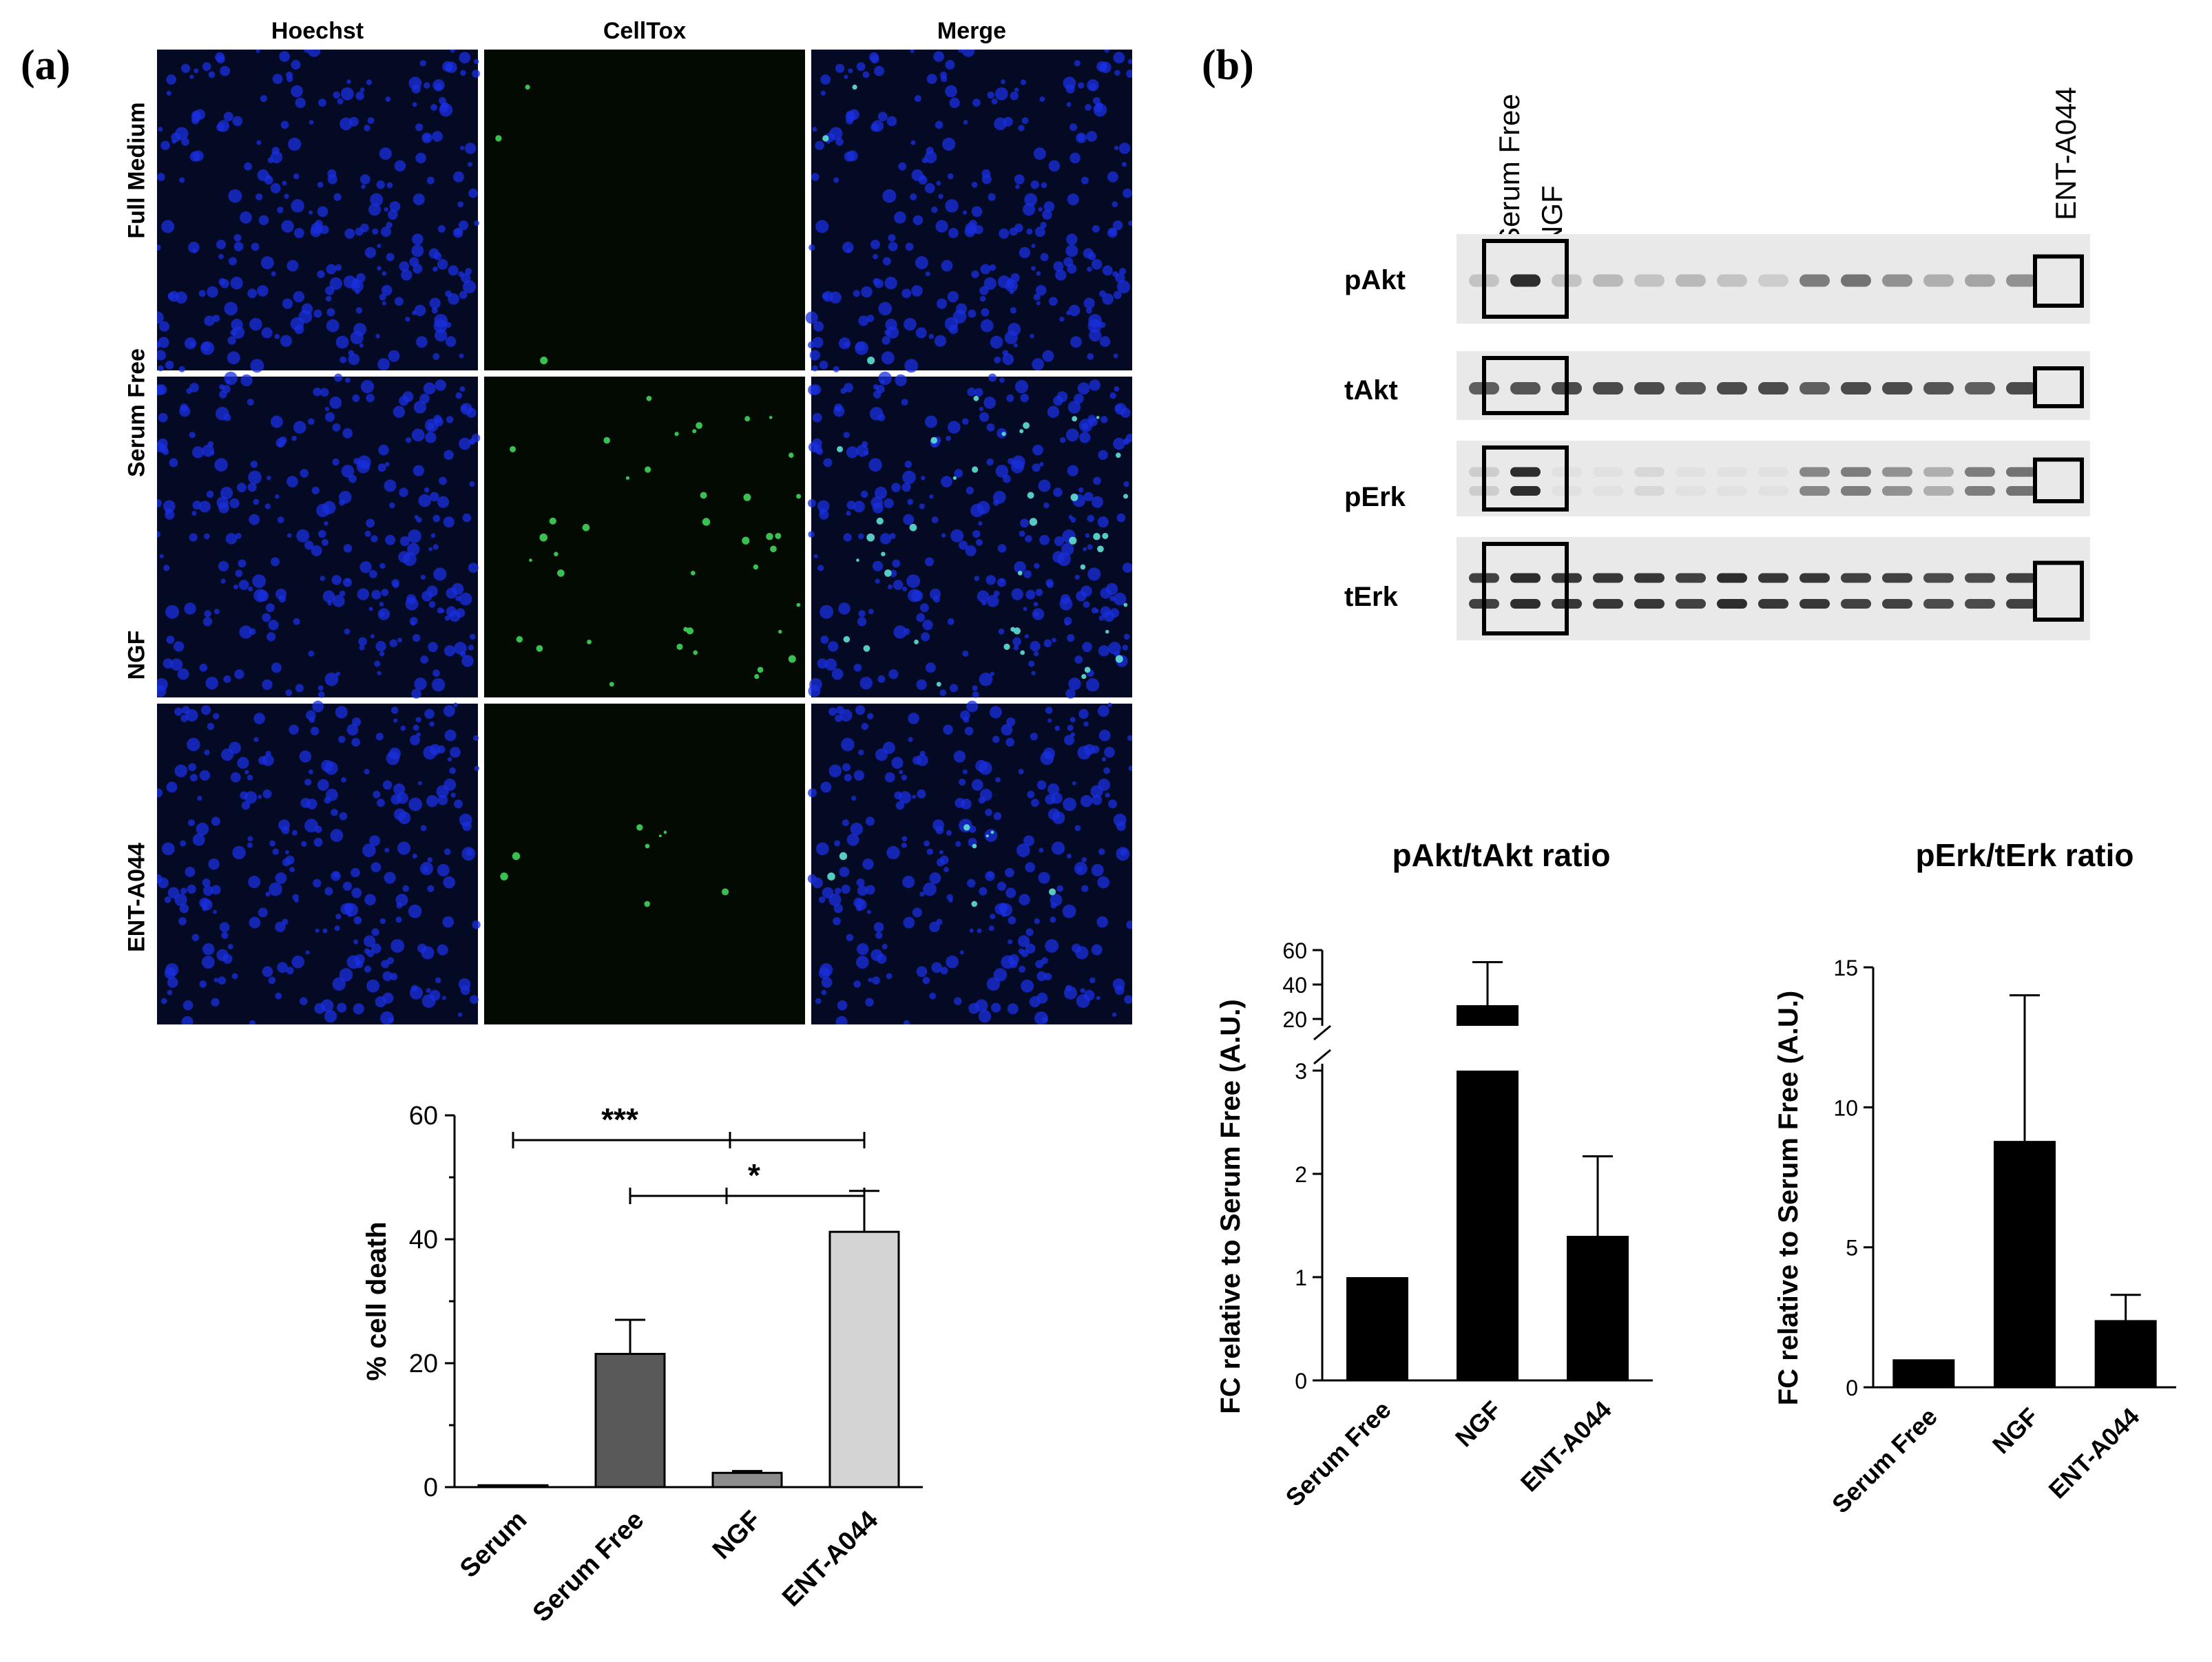 This screenshot has width=2212, height=1662. Describe the element at coordinates (1301, 1174) in the screenshot. I see `y-tick-label: 2` at that location.